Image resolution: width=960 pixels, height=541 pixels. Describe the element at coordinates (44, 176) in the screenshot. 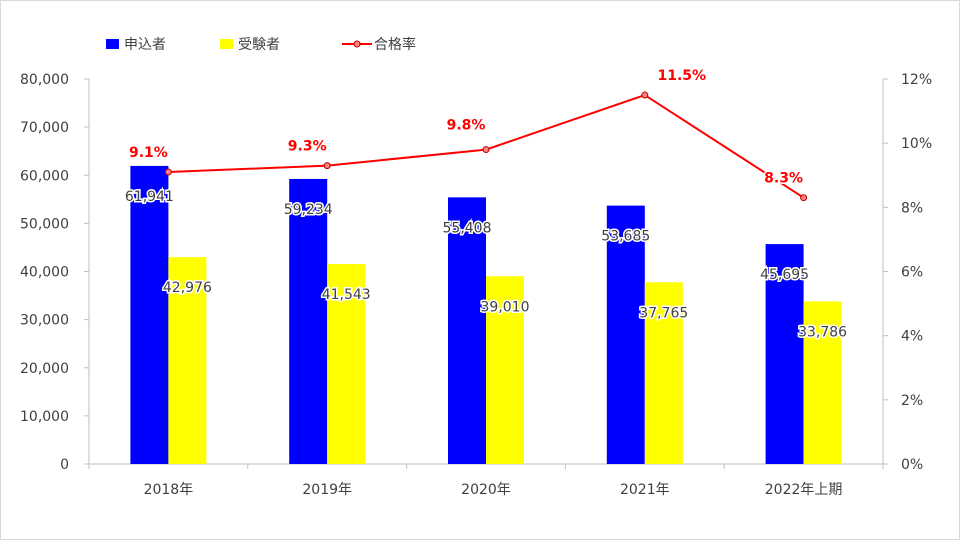

I see `left-tick-label: 60,000` at that location.